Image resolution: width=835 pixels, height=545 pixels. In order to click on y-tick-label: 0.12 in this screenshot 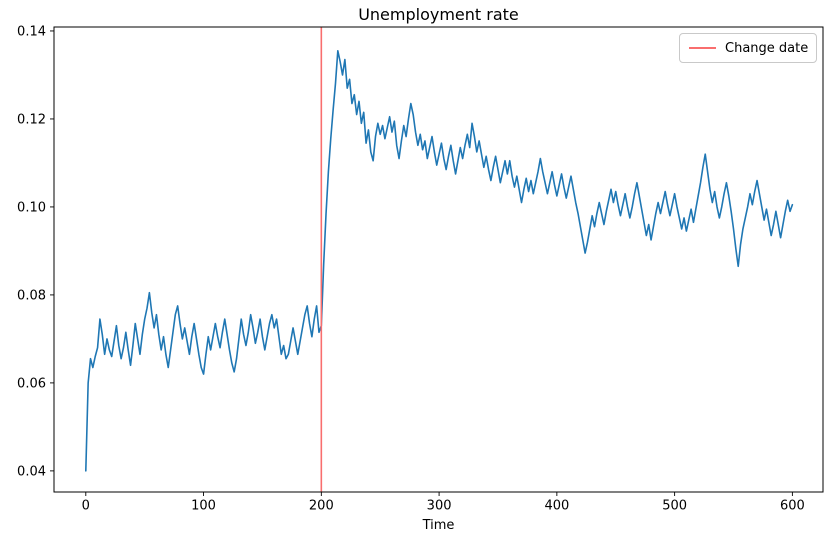, I will do `click(31, 119)`.